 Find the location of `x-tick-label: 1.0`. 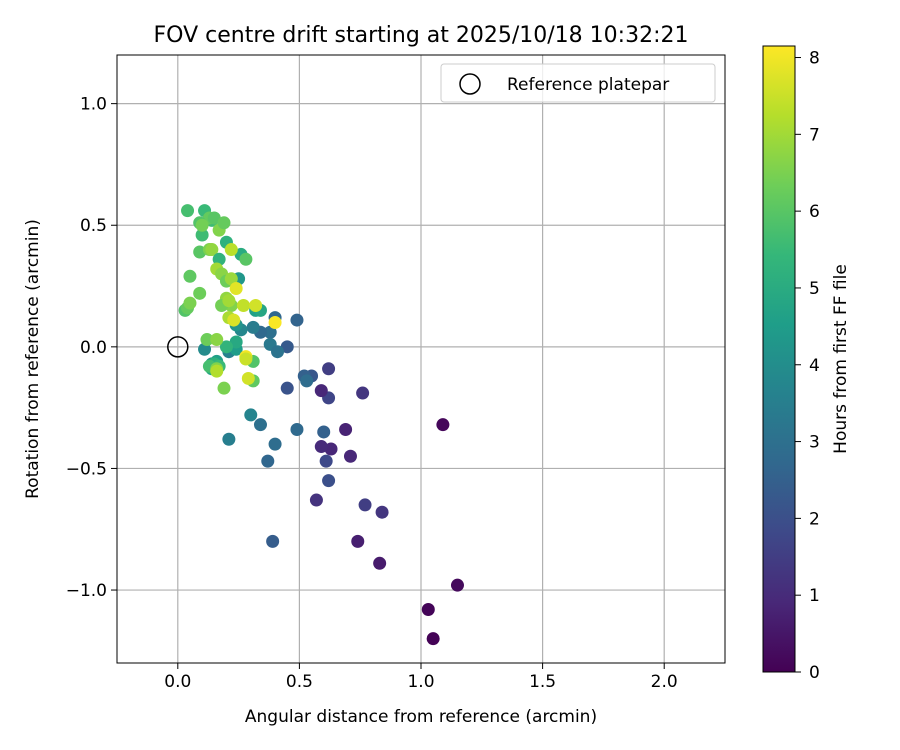

x-tick-label: 1.0 is located at coordinates (420, 682).